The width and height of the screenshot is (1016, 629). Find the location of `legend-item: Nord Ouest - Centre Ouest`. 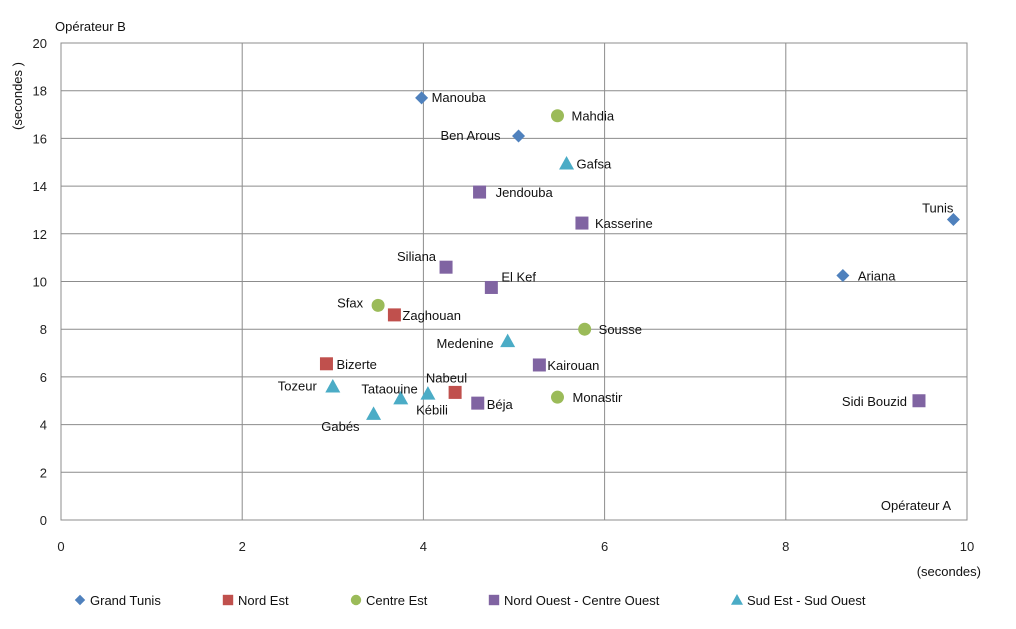

legend-item: Nord Ouest - Centre Ouest is located at coordinates (574, 600).